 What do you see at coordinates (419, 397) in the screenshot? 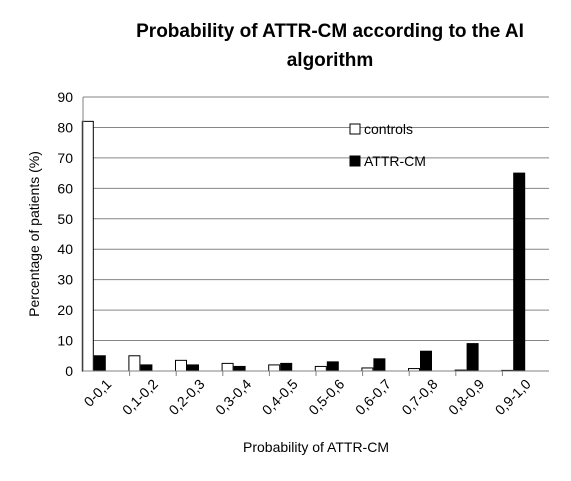
I see `x-tick-label: 0,7-0,8` at bounding box center [419, 397].